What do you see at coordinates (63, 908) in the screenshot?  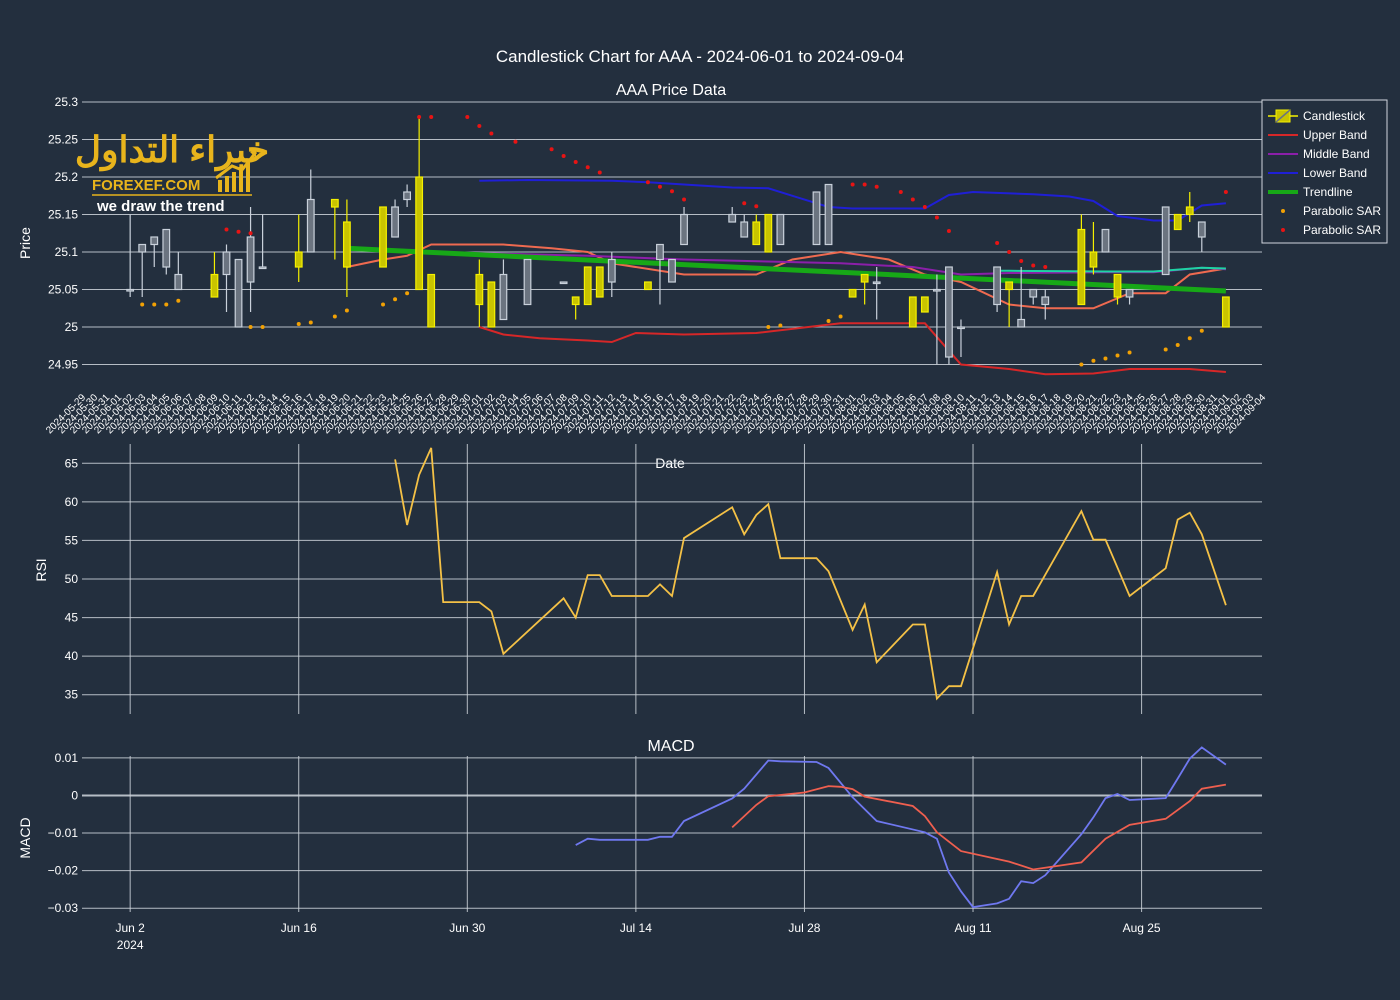 I see `macd-ytick-label: −0.03` at bounding box center [63, 908].